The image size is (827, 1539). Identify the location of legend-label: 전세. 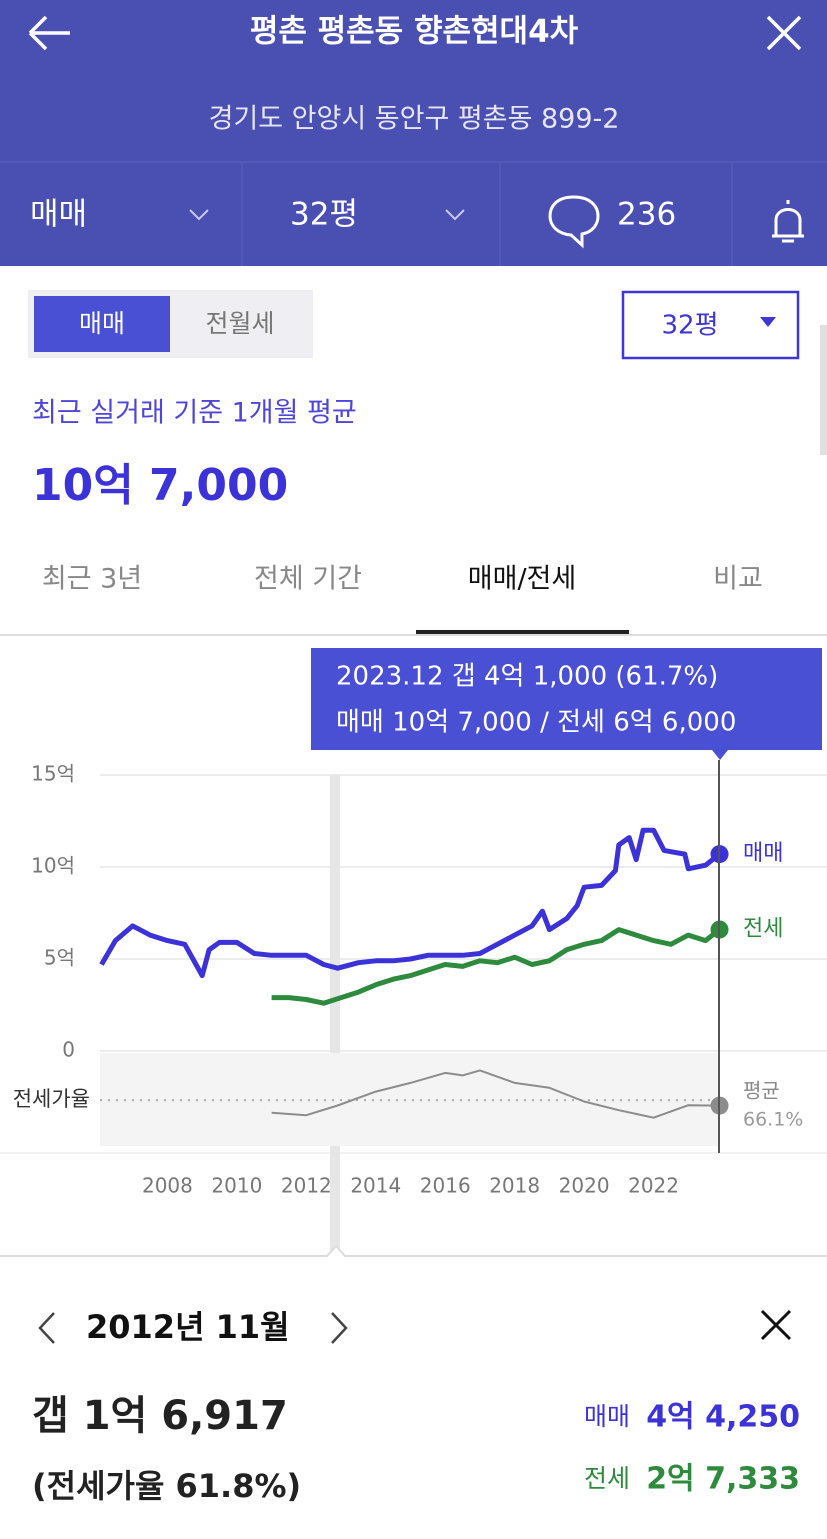
(763, 929).